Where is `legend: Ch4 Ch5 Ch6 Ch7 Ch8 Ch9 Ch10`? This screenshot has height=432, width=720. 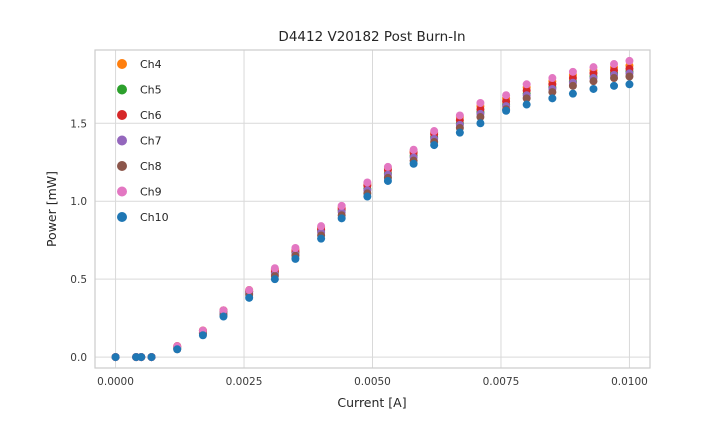 legend: Ch4 Ch5 Ch6 Ch7 Ch8 Ch9 Ch10 is located at coordinates (143, 141).